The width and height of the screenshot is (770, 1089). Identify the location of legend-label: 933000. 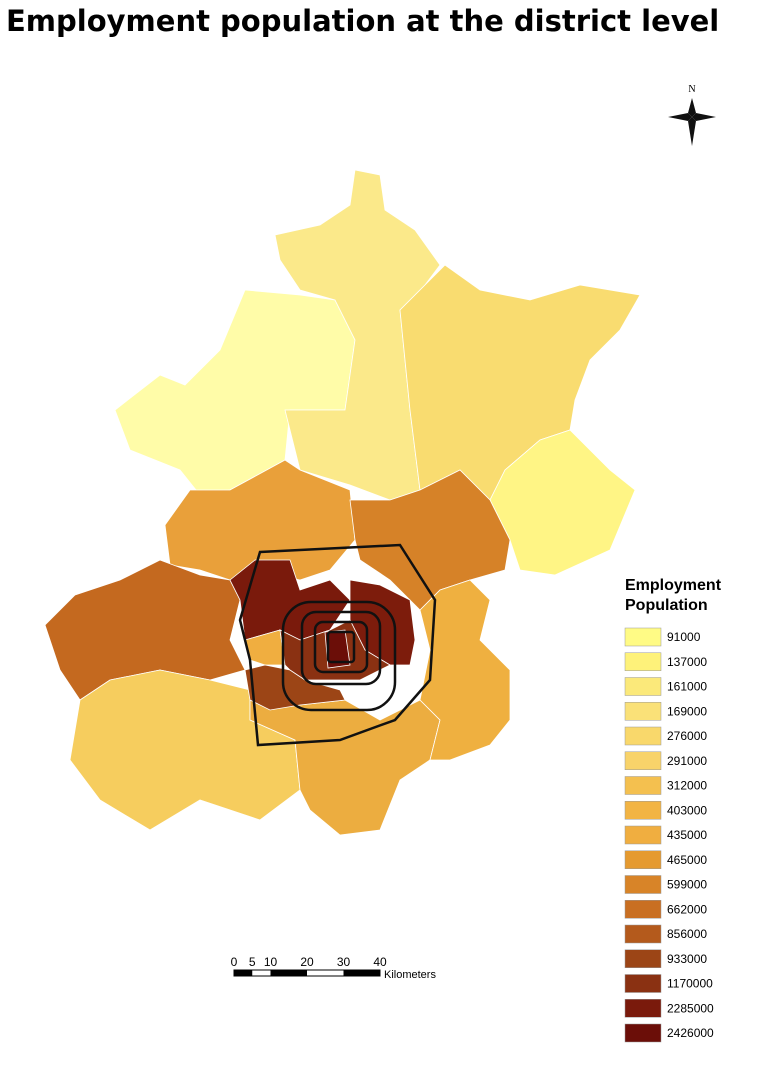
(687, 959).